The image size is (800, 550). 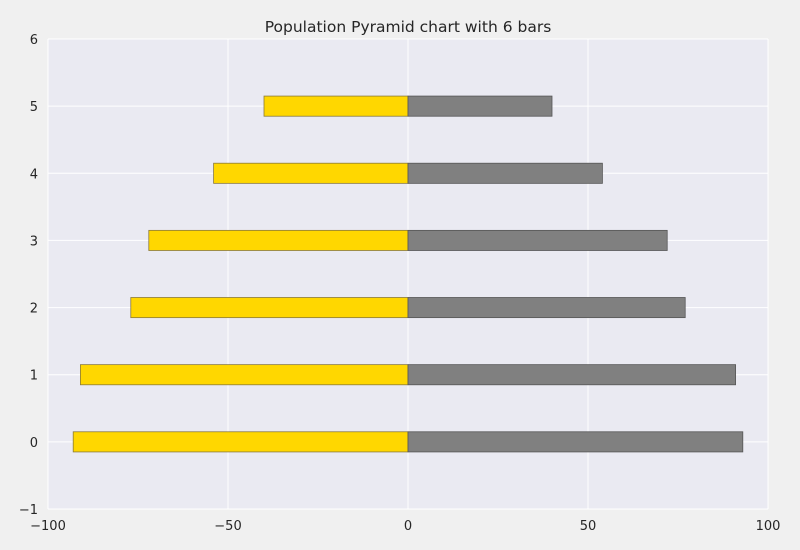 What do you see at coordinates (34, 107) in the screenshot?
I see `y-tick-label: 5` at bounding box center [34, 107].